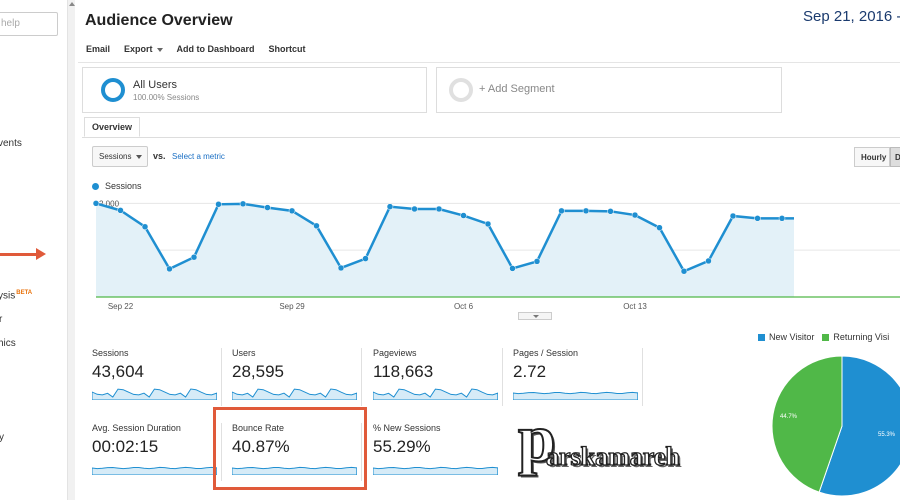 This screenshot has height=500, width=900. What do you see at coordinates (861, 337) in the screenshot?
I see `legend-returning-visitor-label: Returning Visi` at bounding box center [861, 337].